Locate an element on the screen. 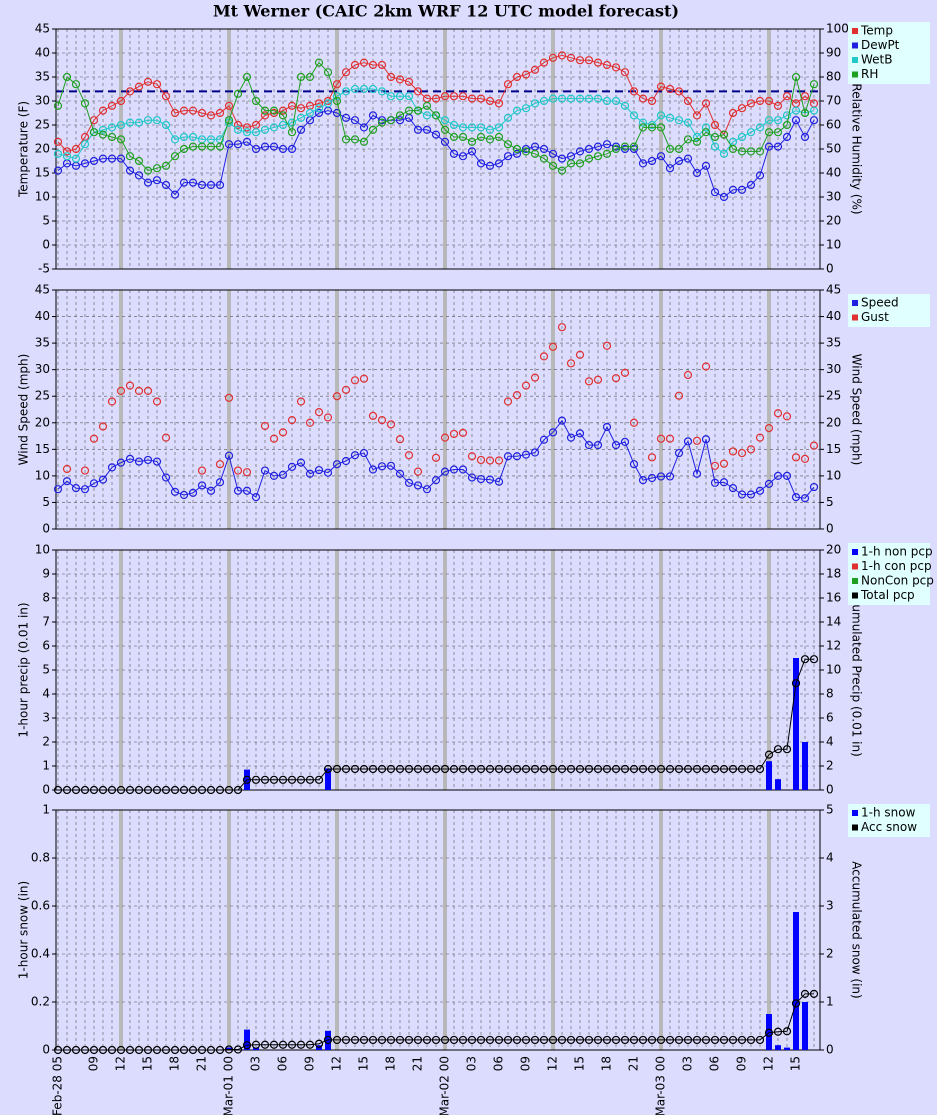 Image resolution: width=937 pixels, height=1115 pixels. y2-tick-label: 15 is located at coordinates (833, 449).